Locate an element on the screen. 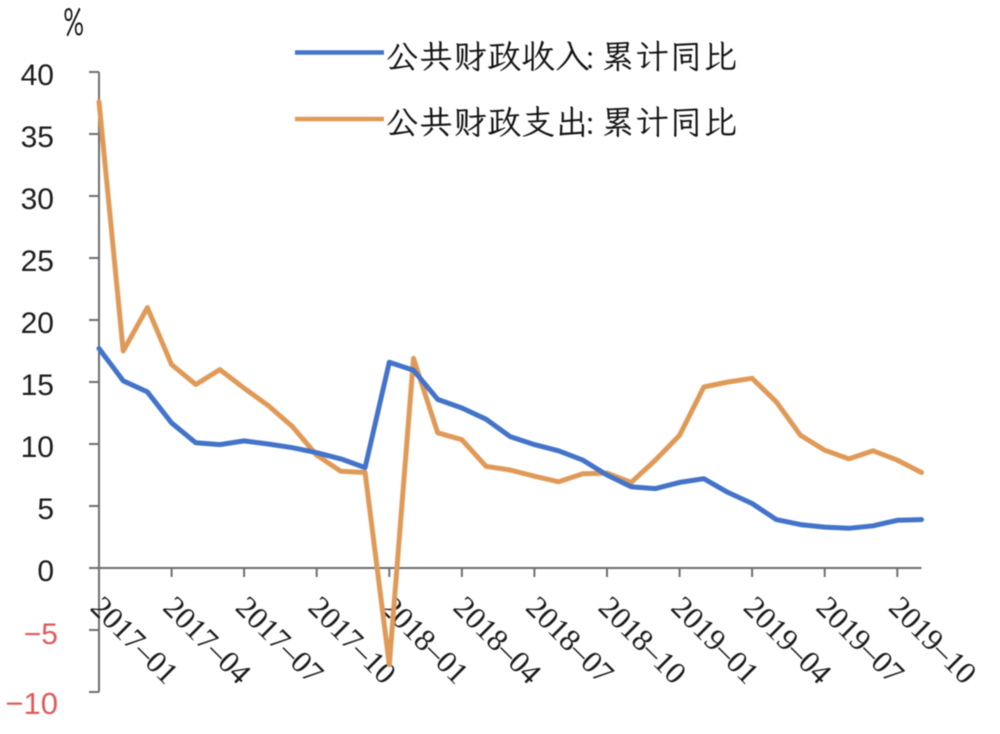  svg-text: 10 is located at coordinates (37, 447).